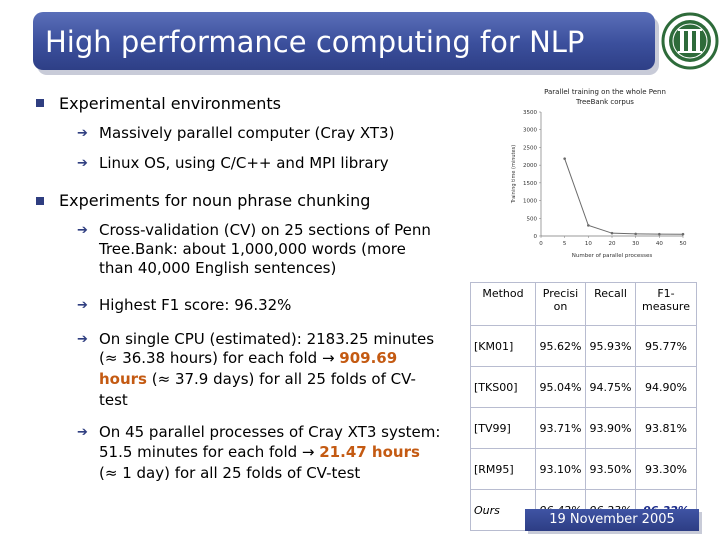 The width and height of the screenshot is (720, 540). What do you see at coordinates (588, 244) in the screenshot?
I see `chart-x-tick-label: 10` at bounding box center [588, 244].